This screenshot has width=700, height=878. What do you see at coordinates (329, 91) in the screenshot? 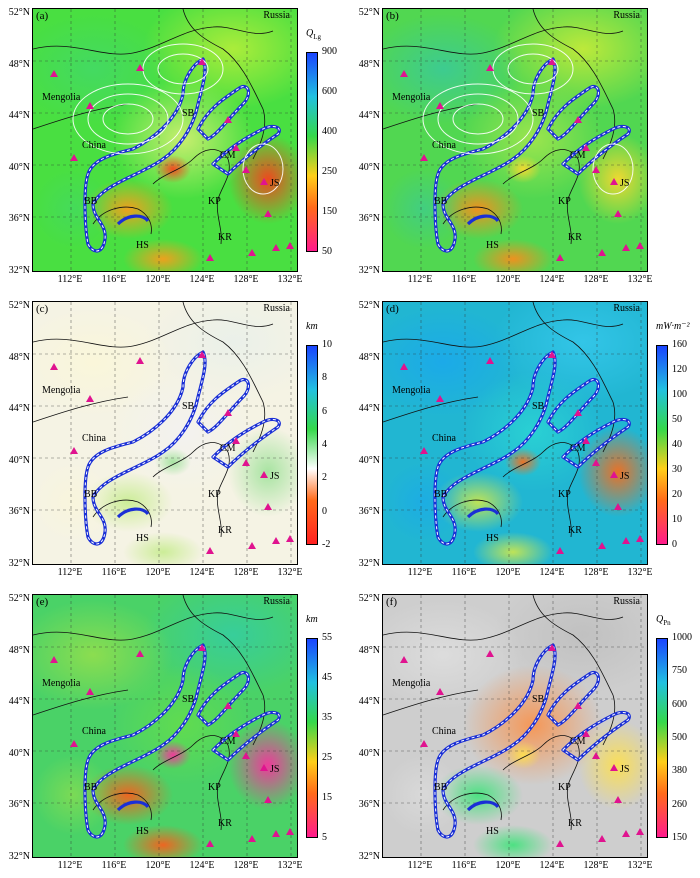
I see `colorbar-tick-label: 600` at bounding box center [329, 91].